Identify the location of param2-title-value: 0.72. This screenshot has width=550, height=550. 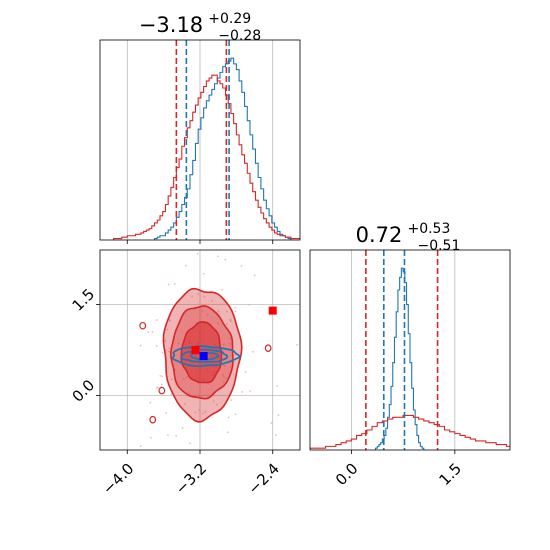
(379, 235).